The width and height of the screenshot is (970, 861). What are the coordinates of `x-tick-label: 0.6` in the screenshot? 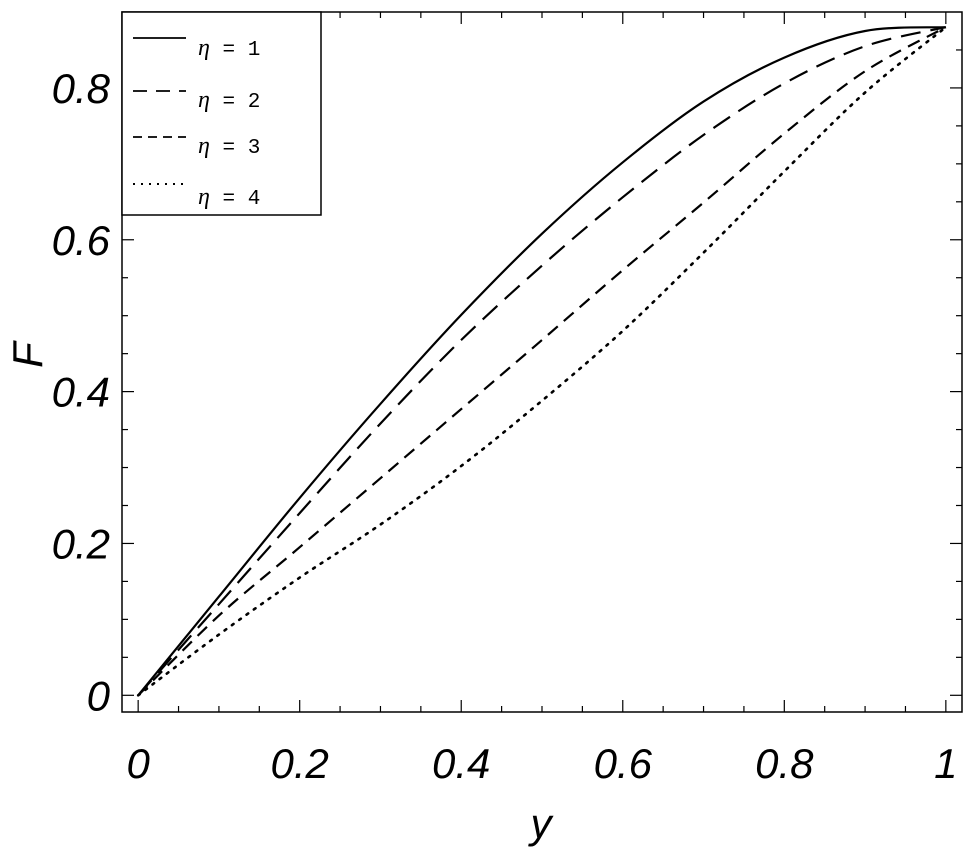 It's located at (623, 763).